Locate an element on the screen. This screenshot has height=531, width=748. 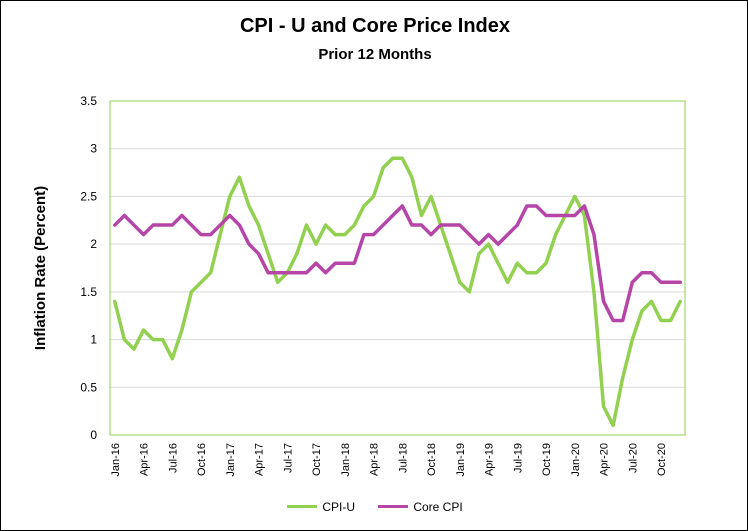
legend-item-cpi-u: CPI-U is located at coordinates (321, 507).